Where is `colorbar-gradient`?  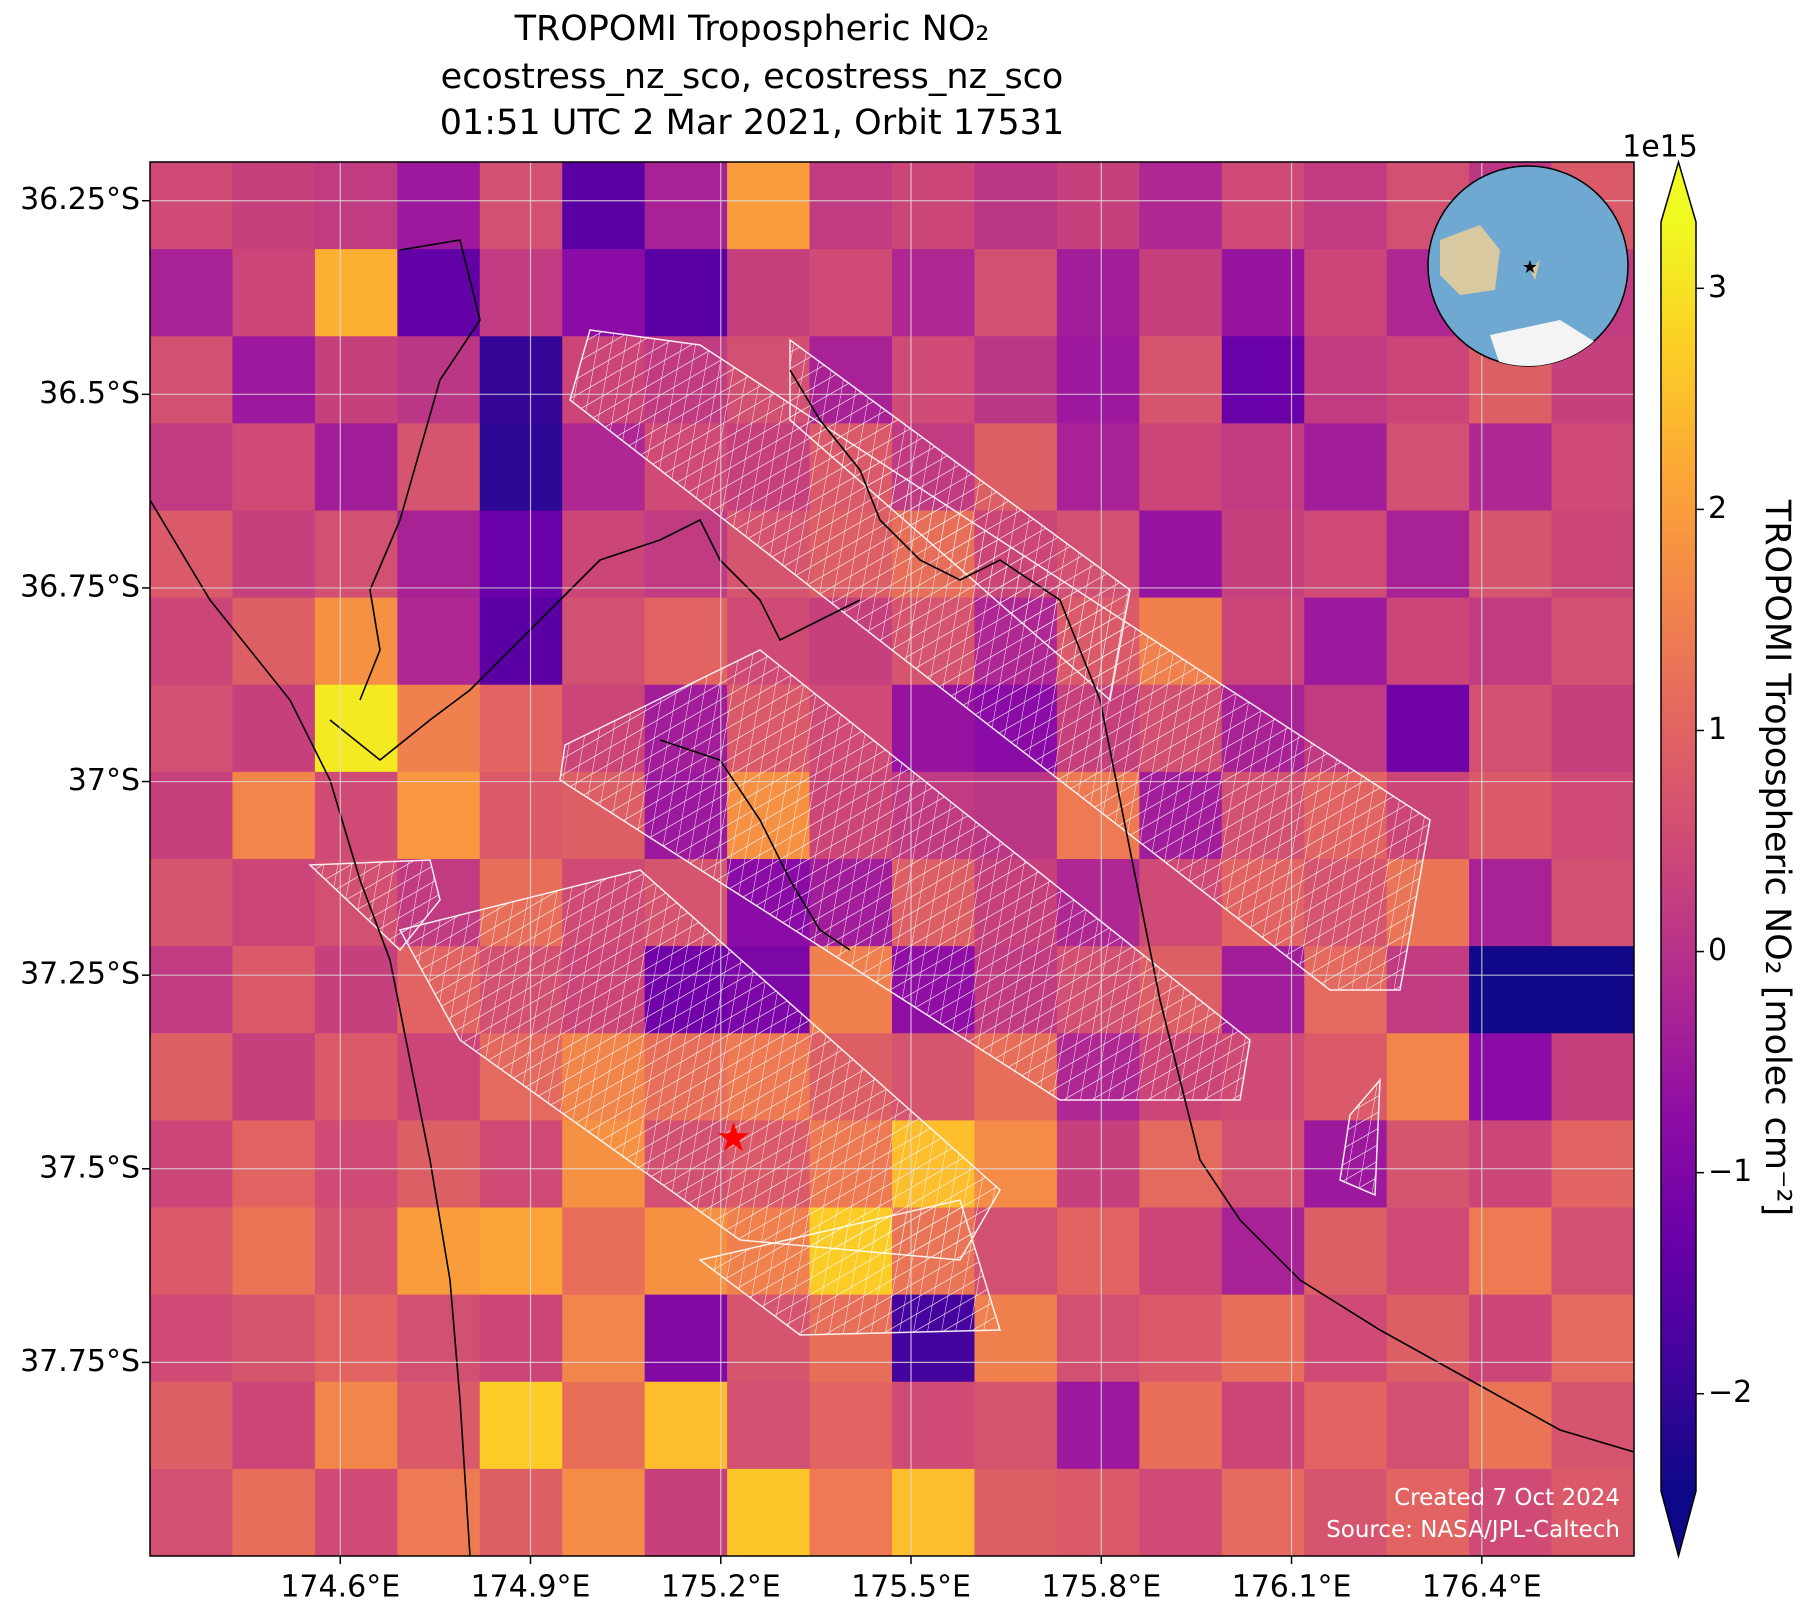 colorbar-gradient is located at coordinates (1678, 856).